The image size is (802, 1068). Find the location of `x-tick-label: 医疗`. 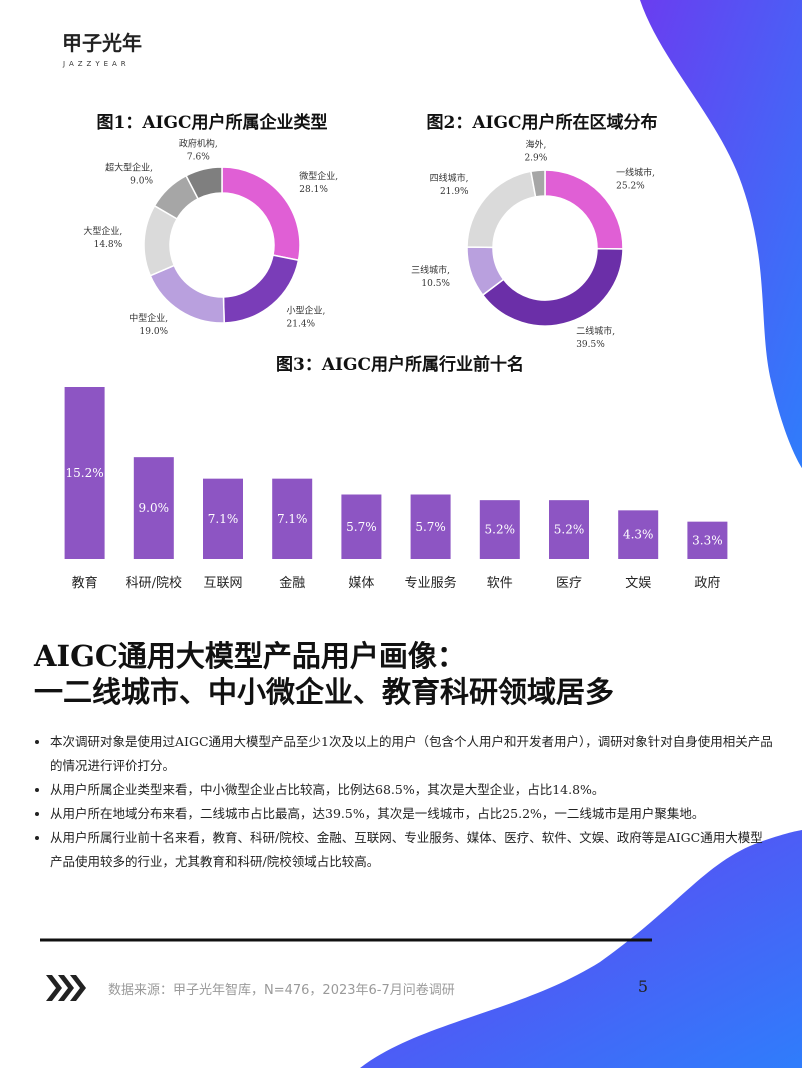

x-tick-label: 医疗 is located at coordinates (569, 583).